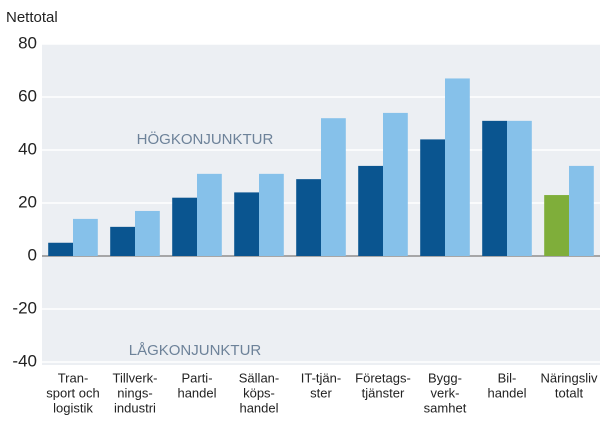 This screenshot has width=603, height=421. Describe the element at coordinates (27, 42) in the screenshot. I see `y-tick-label: 80` at that location.